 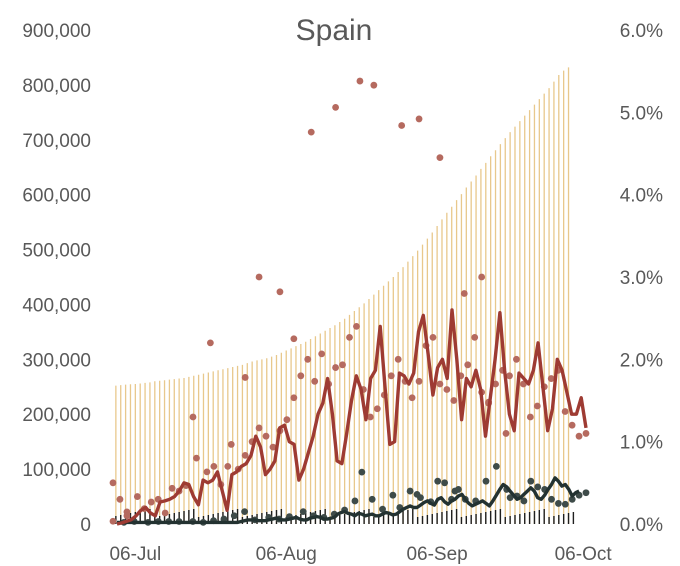 I want to click on y-left-tick-label: 200,000, so click(x=56, y=415).